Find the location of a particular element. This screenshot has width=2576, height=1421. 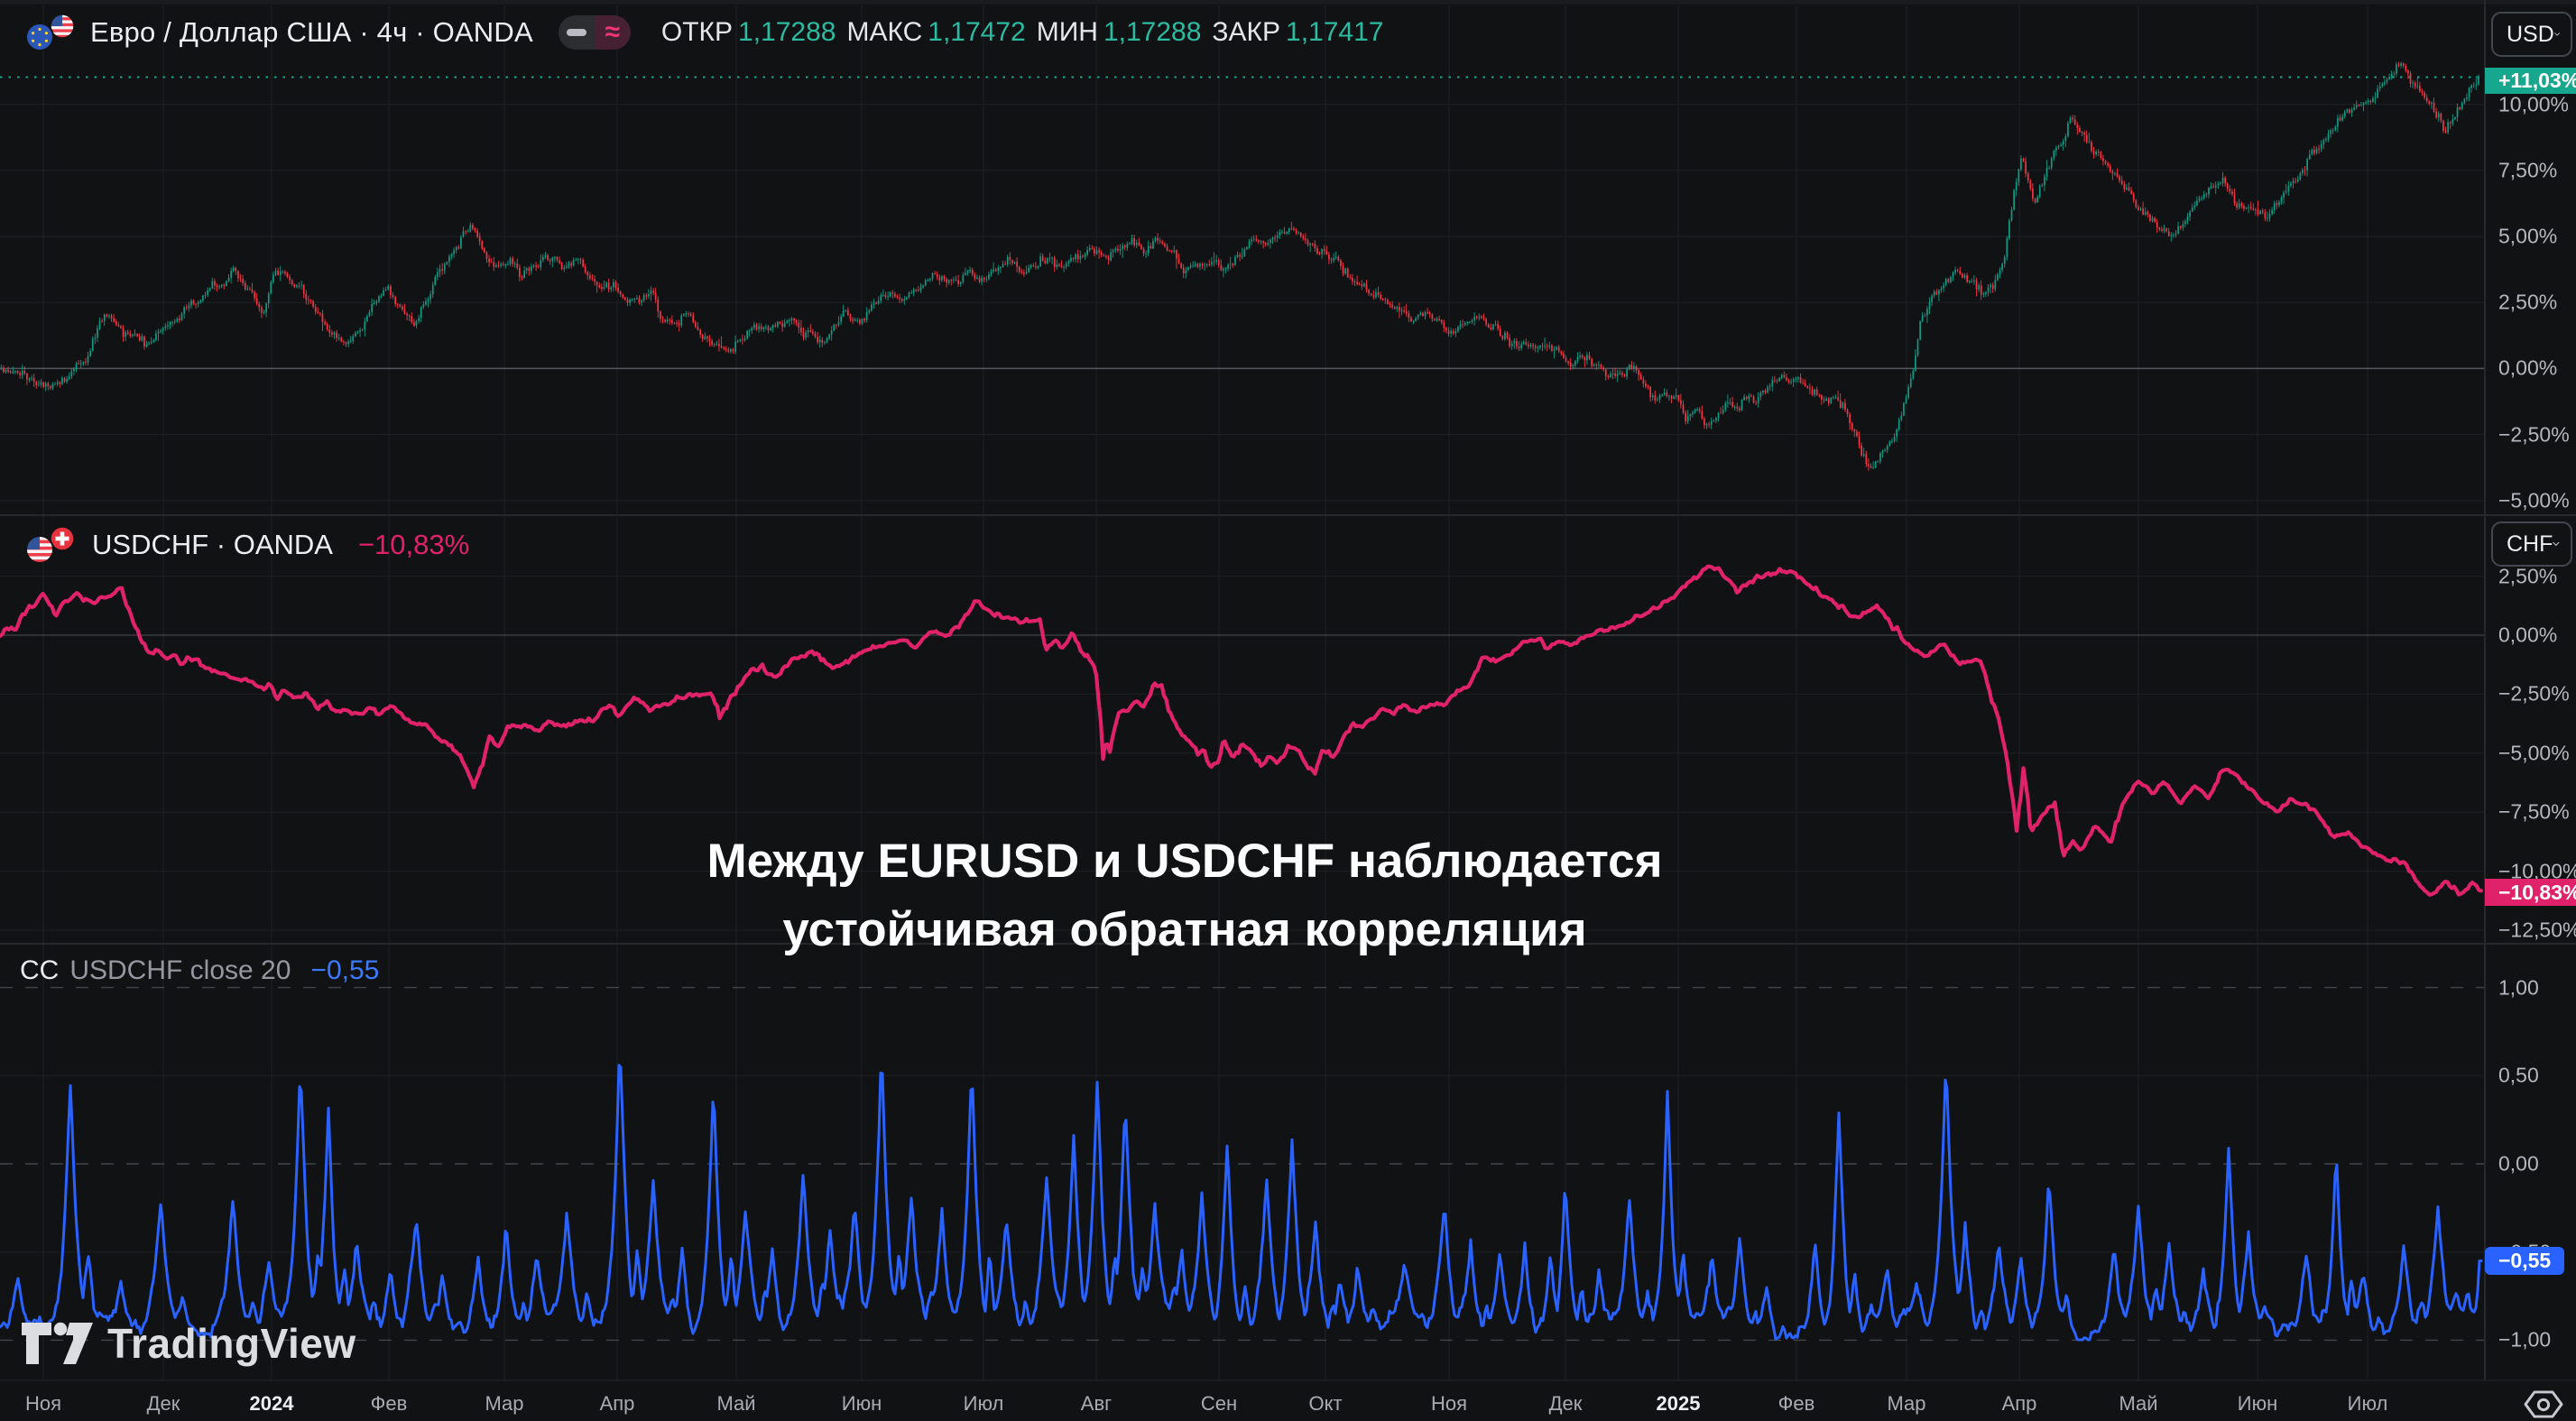

time-label-Апр-17: Апр is located at coordinates (2019, 1403).